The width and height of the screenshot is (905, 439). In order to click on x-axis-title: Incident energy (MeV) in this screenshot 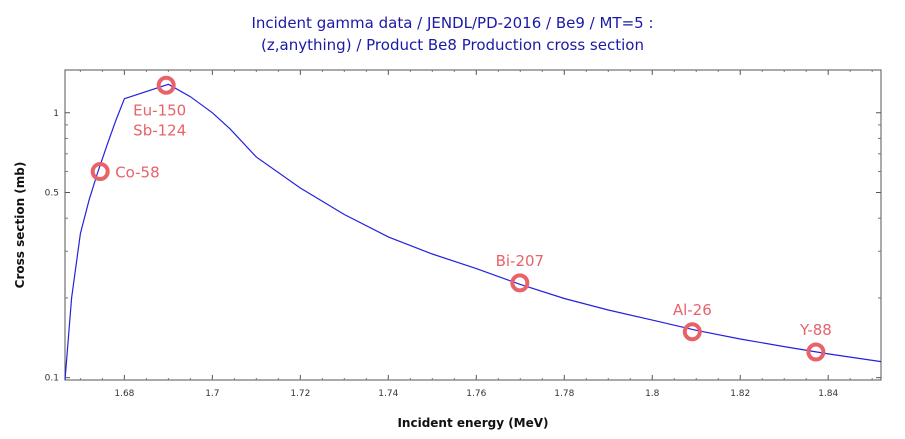, I will do `click(472, 423)`.